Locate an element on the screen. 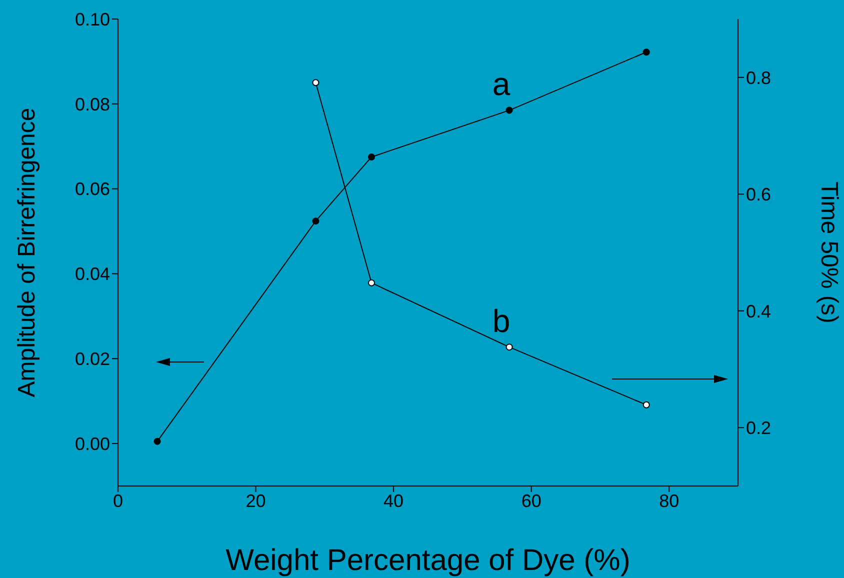 This screenshot has width=844, height=578. y2-tick-label: 0.8 is located at coordinates (759, 78).